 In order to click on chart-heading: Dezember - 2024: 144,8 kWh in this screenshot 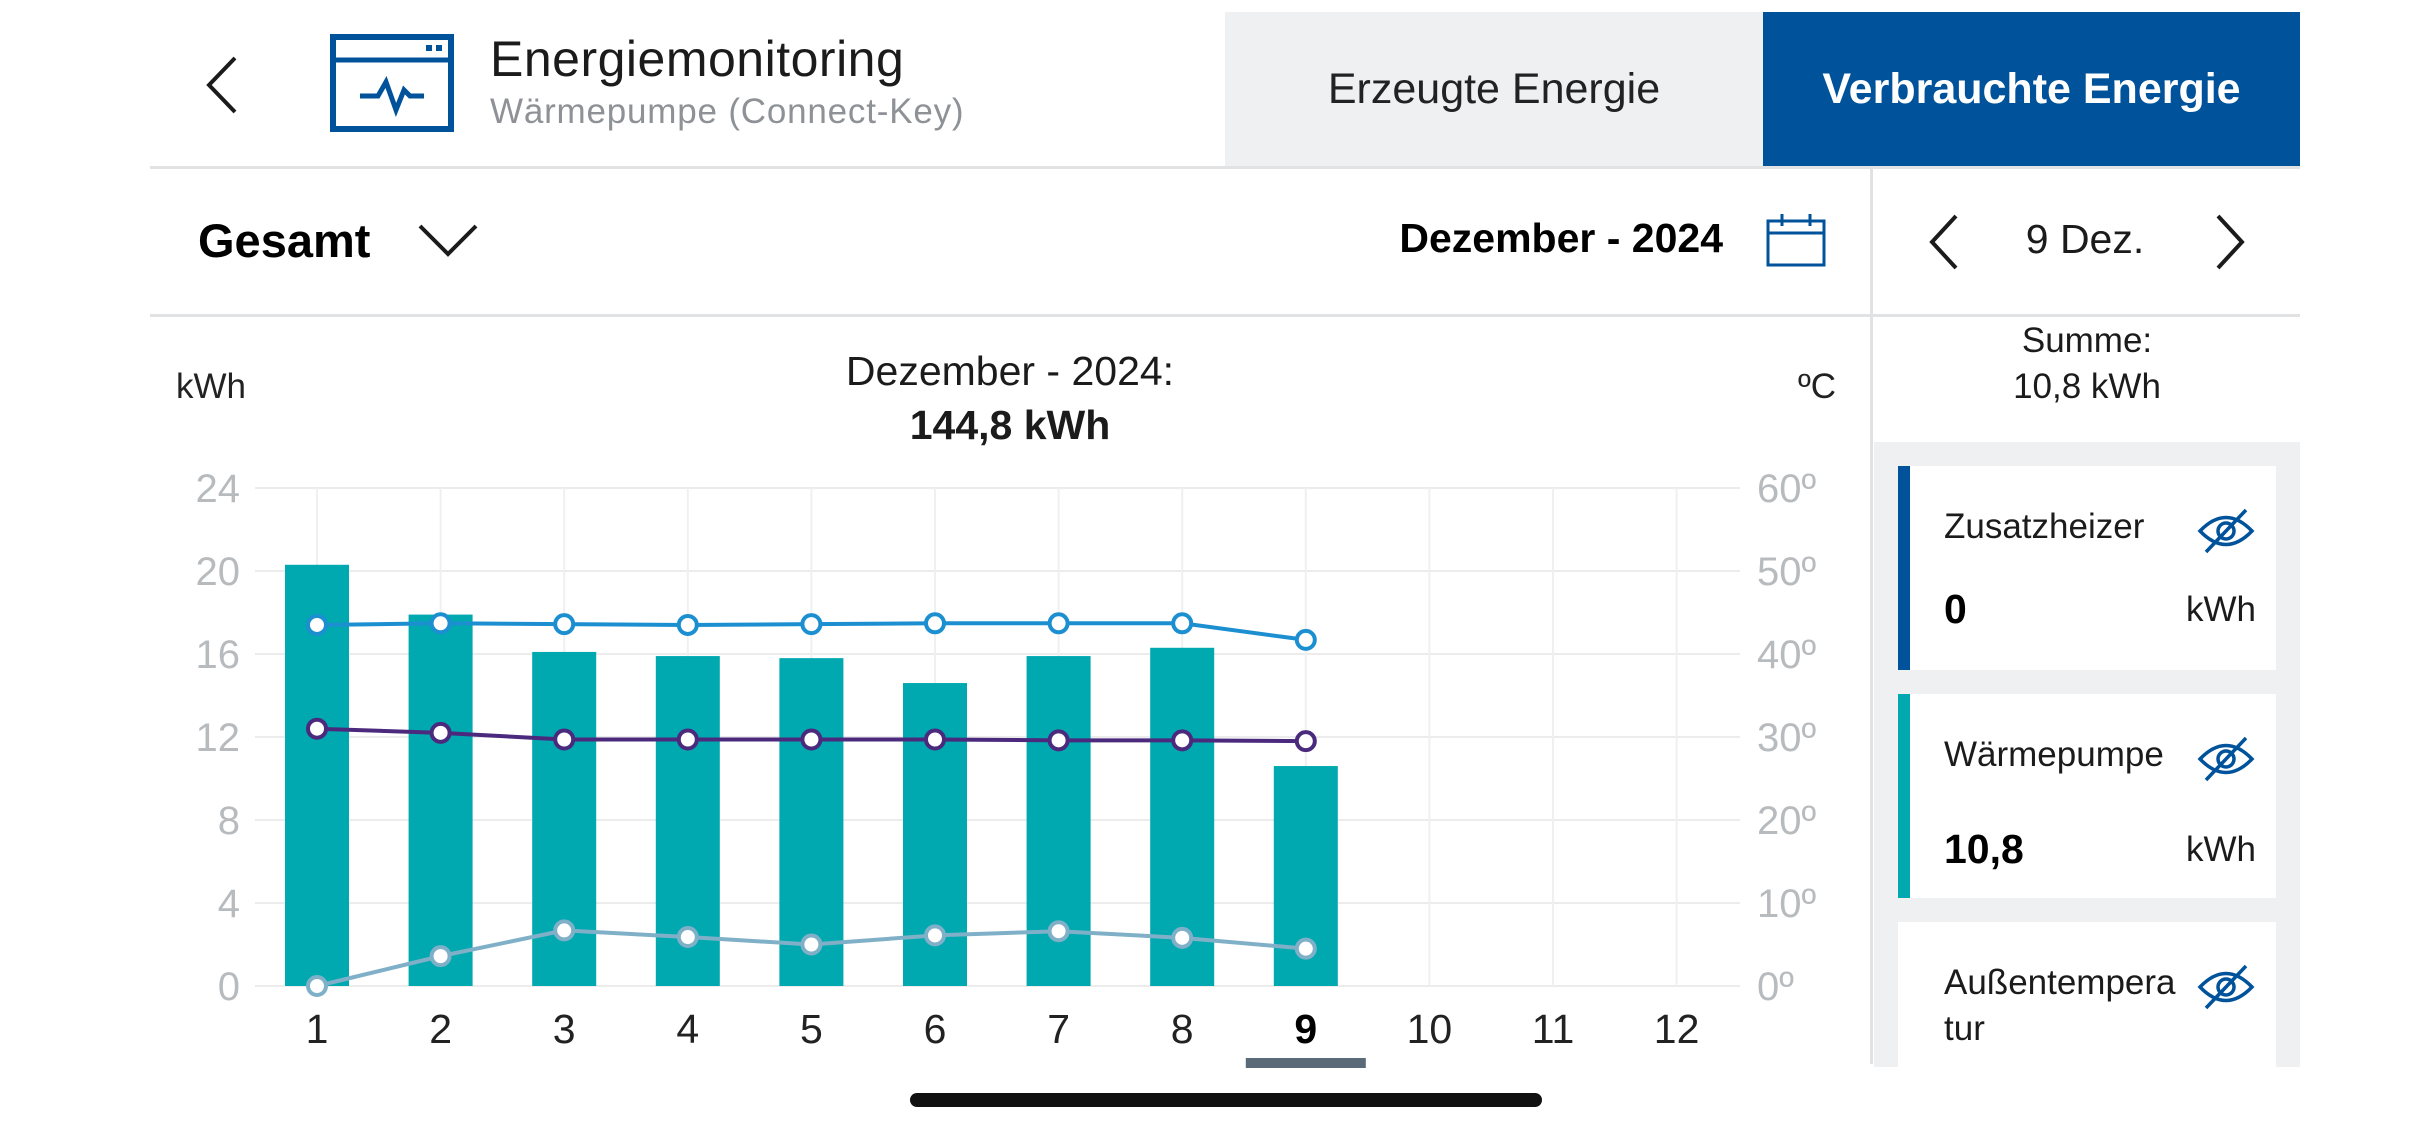, I will do `click(1010, 398)`.